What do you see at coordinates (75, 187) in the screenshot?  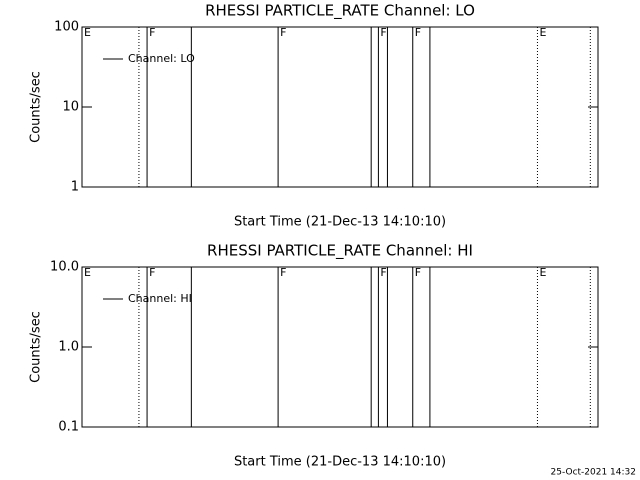 I see `y-tick-label: 1` at bounding box center [75, 187].